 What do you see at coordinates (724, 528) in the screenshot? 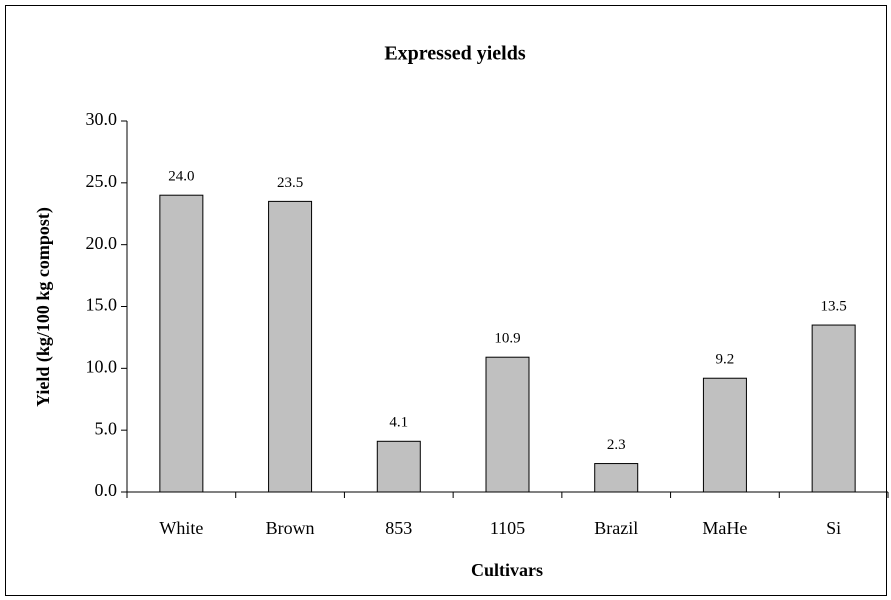
I see `x-tick-label: MaHe` at bounding box center [724, 528].